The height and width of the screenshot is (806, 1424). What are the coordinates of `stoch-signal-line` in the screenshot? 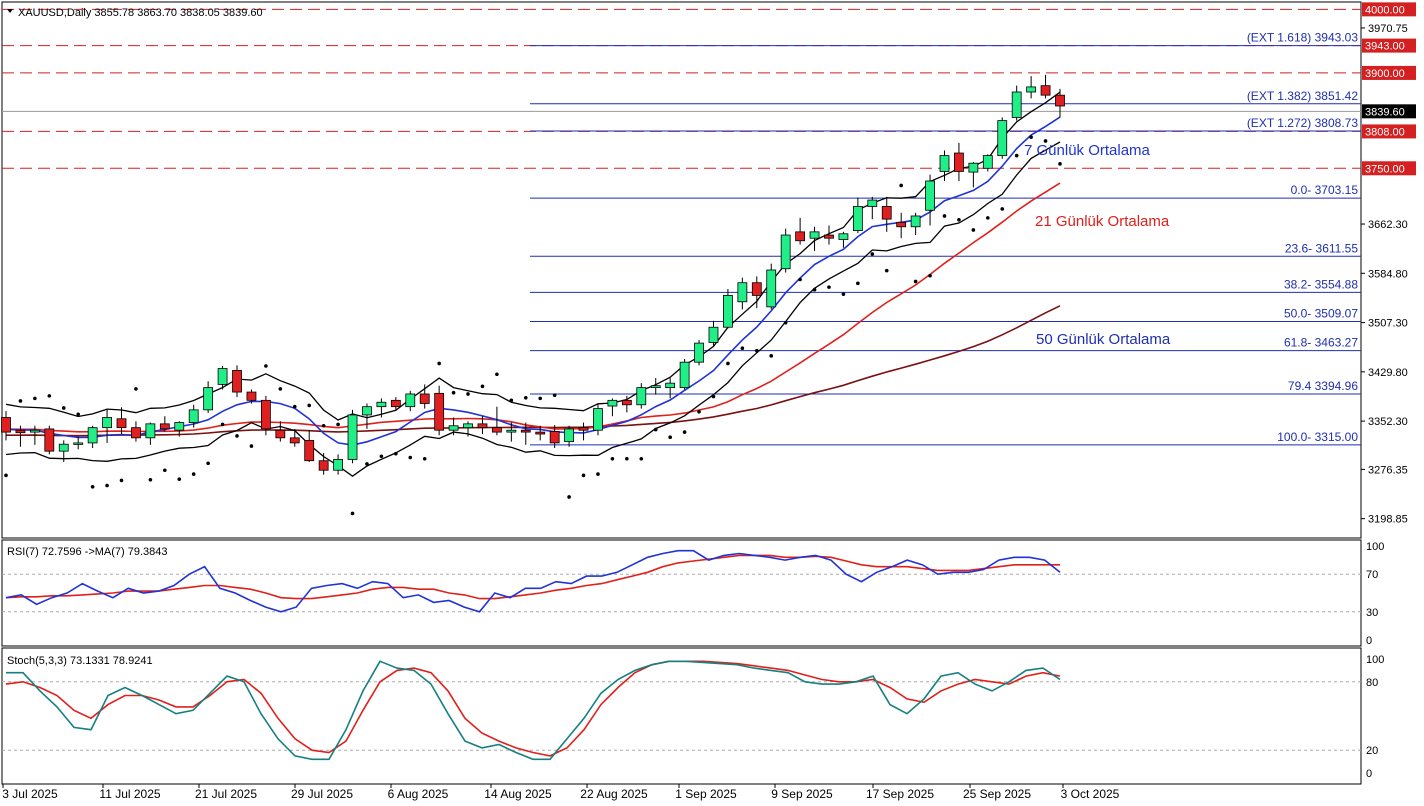 It's located at (533, 708).